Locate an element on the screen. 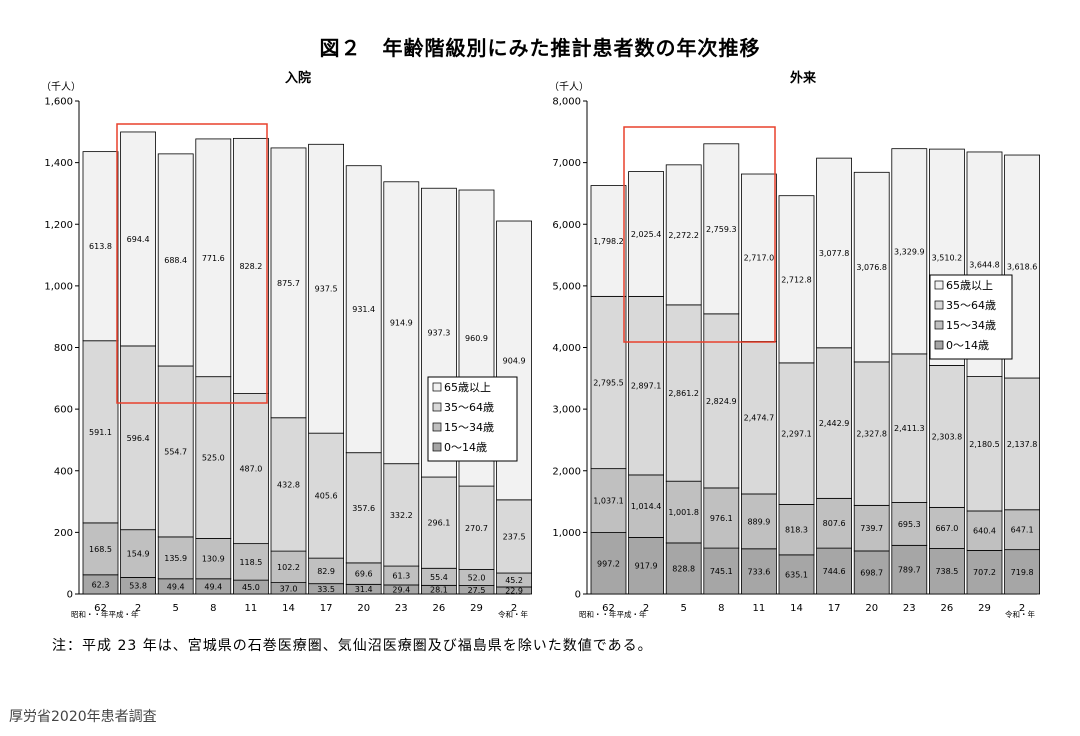 This screenshot has width=1080, height=736. data-label: 1,001.8 is located at coordinates (683, 512).